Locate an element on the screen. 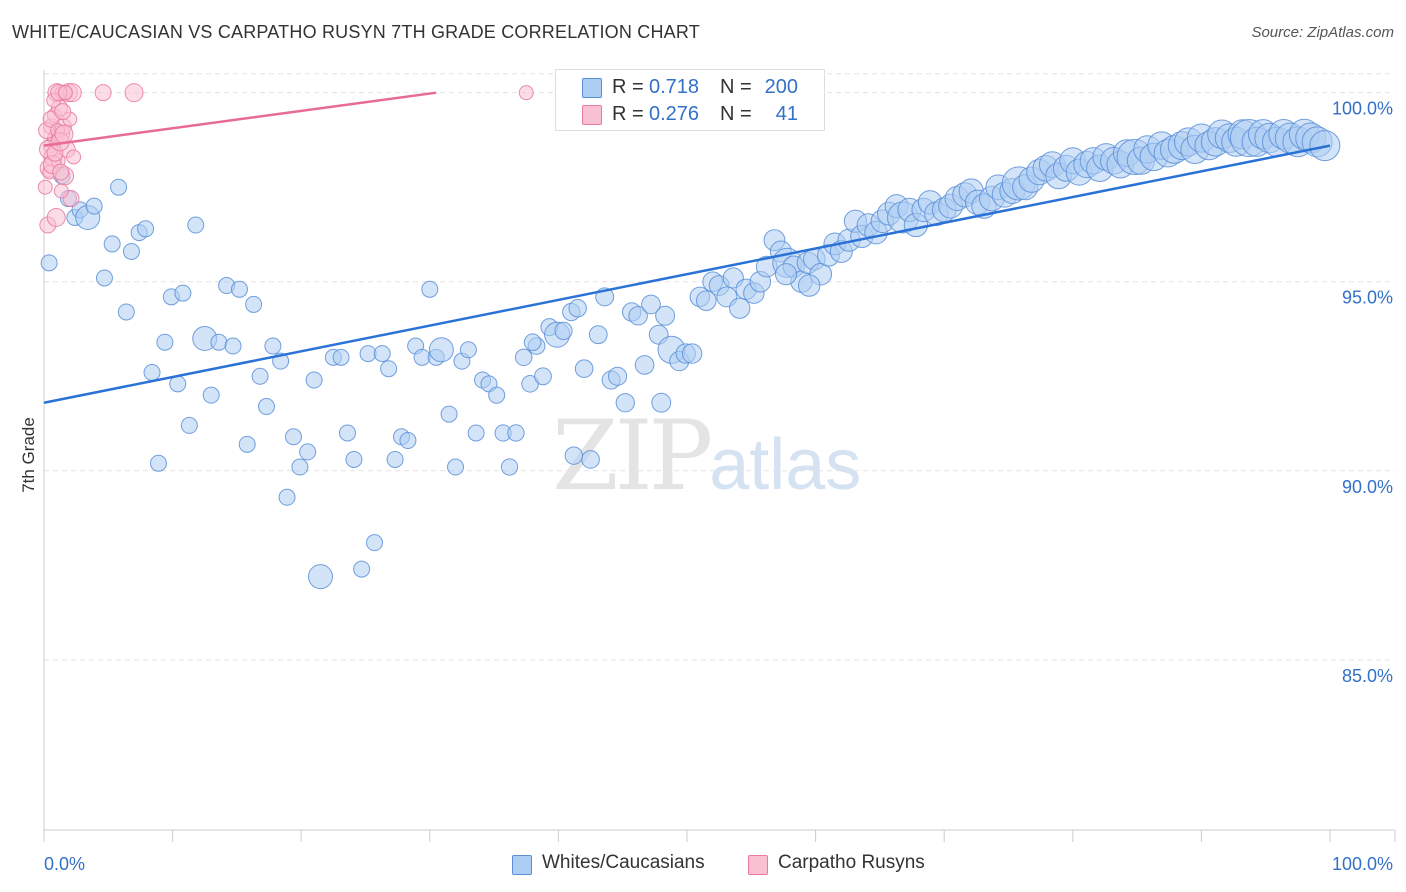  y-tick-label: 85.0% is located at coordinates (1367, 676).